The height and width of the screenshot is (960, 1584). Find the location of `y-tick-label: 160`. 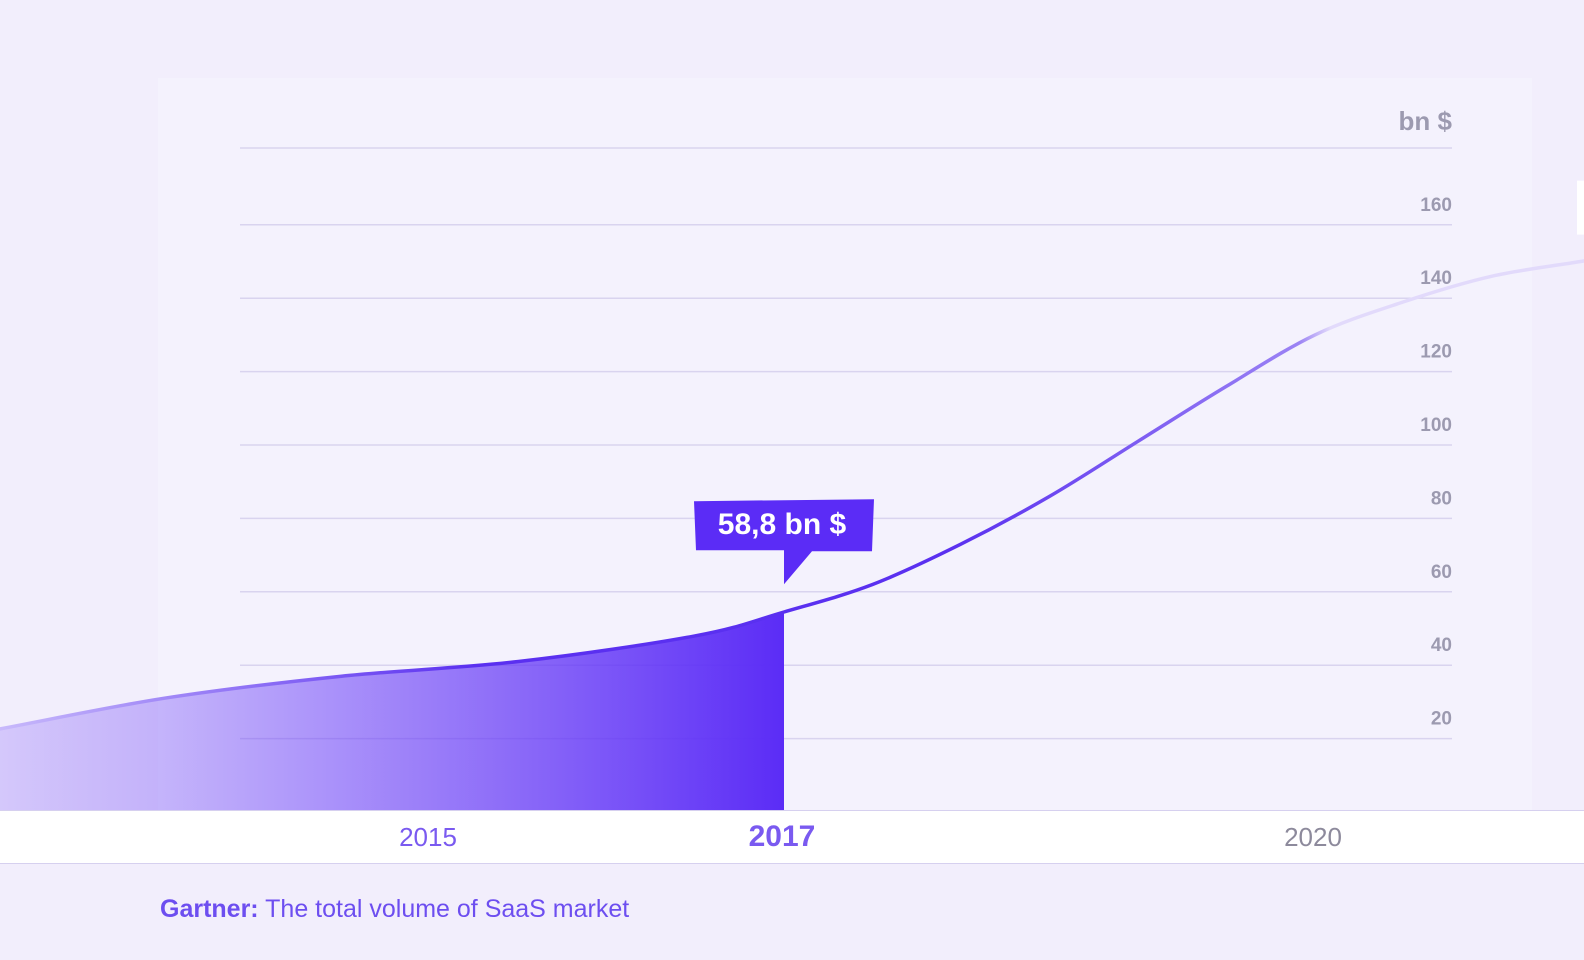

y-tick-label: 160 is located at coordinates (1436, 205).